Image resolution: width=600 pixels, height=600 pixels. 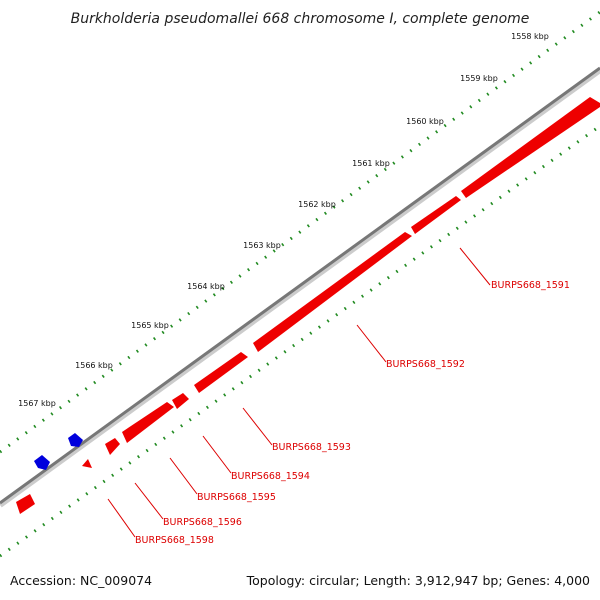 What do you see at coordinates (270, 476) in the screenshot?
I see `gene-label: BURPS668_1594` at bounding box center [270, 476].